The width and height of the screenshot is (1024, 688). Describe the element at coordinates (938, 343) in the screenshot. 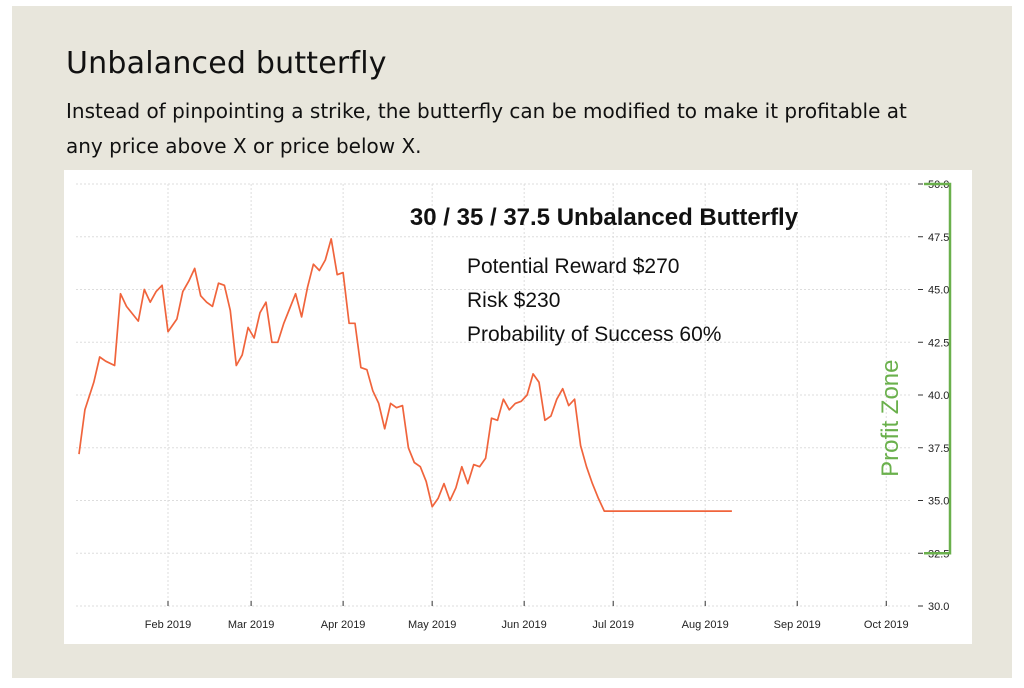

I see `y-tick-label: 42.5` at that location.